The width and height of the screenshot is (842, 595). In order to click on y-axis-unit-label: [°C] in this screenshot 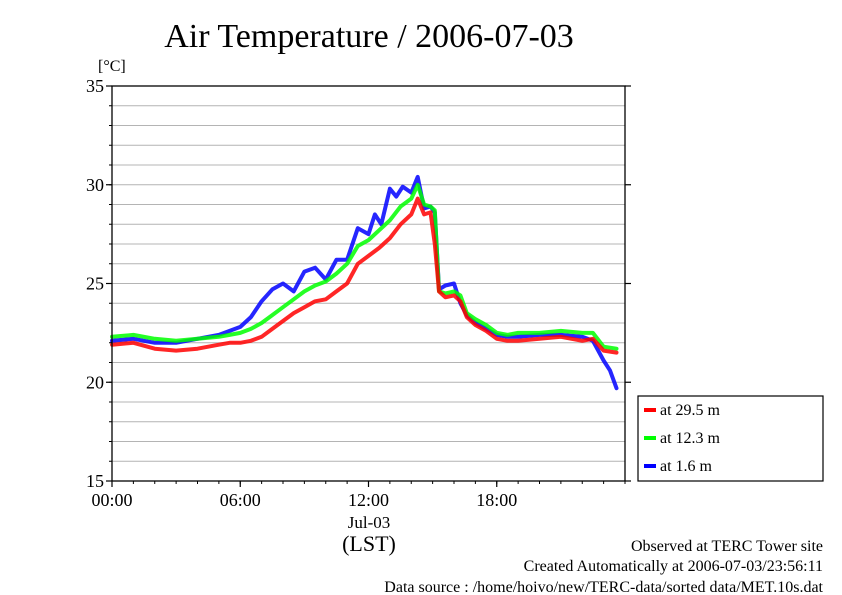, I will do `click(112, 66)`.